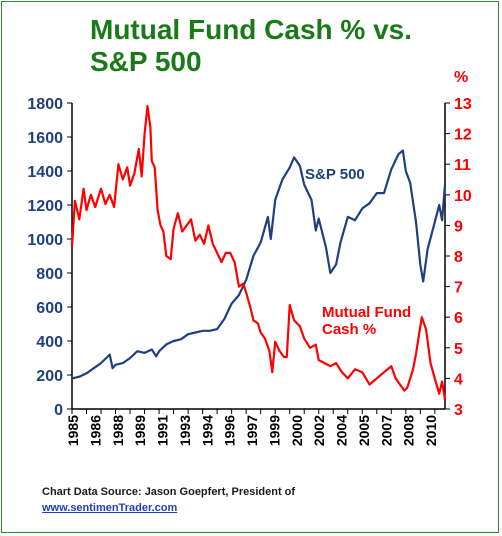 The width and height of the screenshot is (502, 536). I want to click on right-tick-label: 7, so click(458, 288).